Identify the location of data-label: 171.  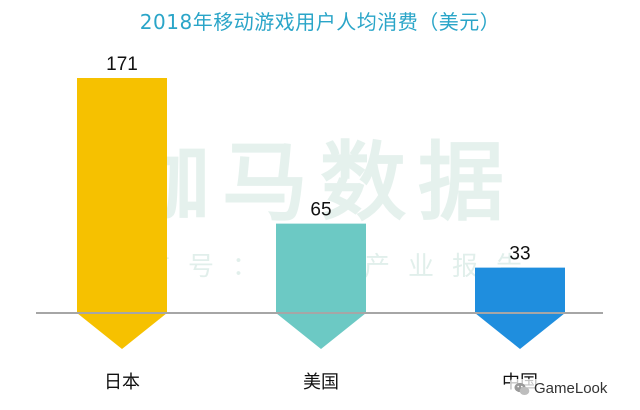
(122, 64).